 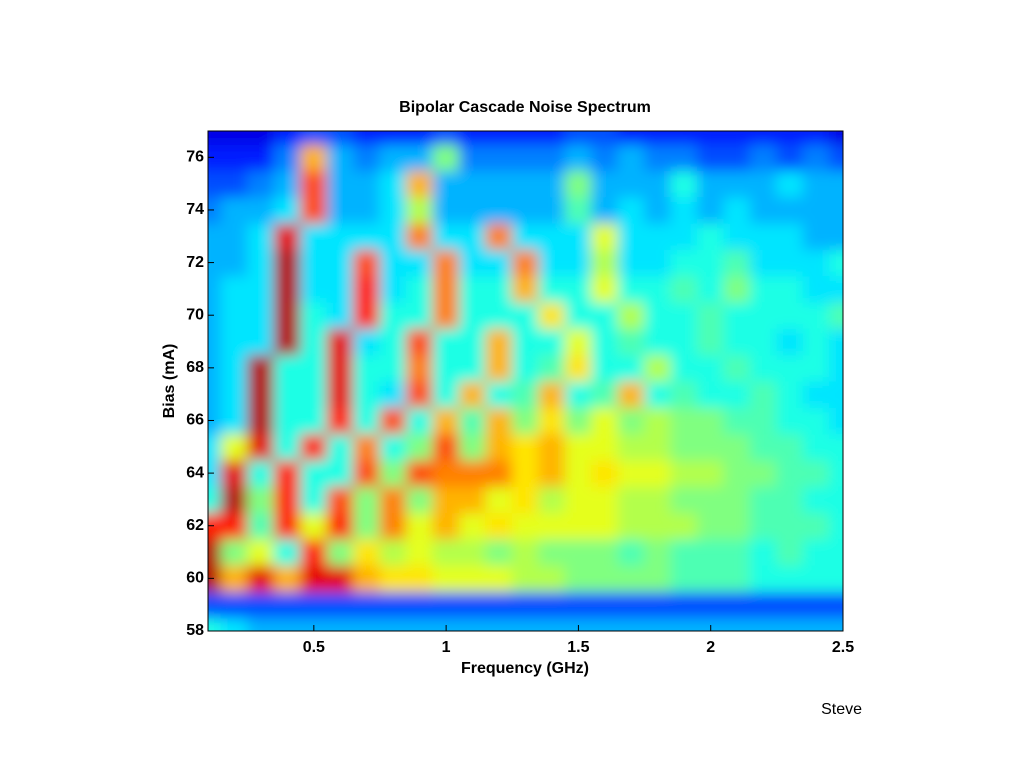 What do you see at coordinates (843, 647) in the screenshot?
I see `x-tick-label: 2.5` at bounding box center [843, 647].